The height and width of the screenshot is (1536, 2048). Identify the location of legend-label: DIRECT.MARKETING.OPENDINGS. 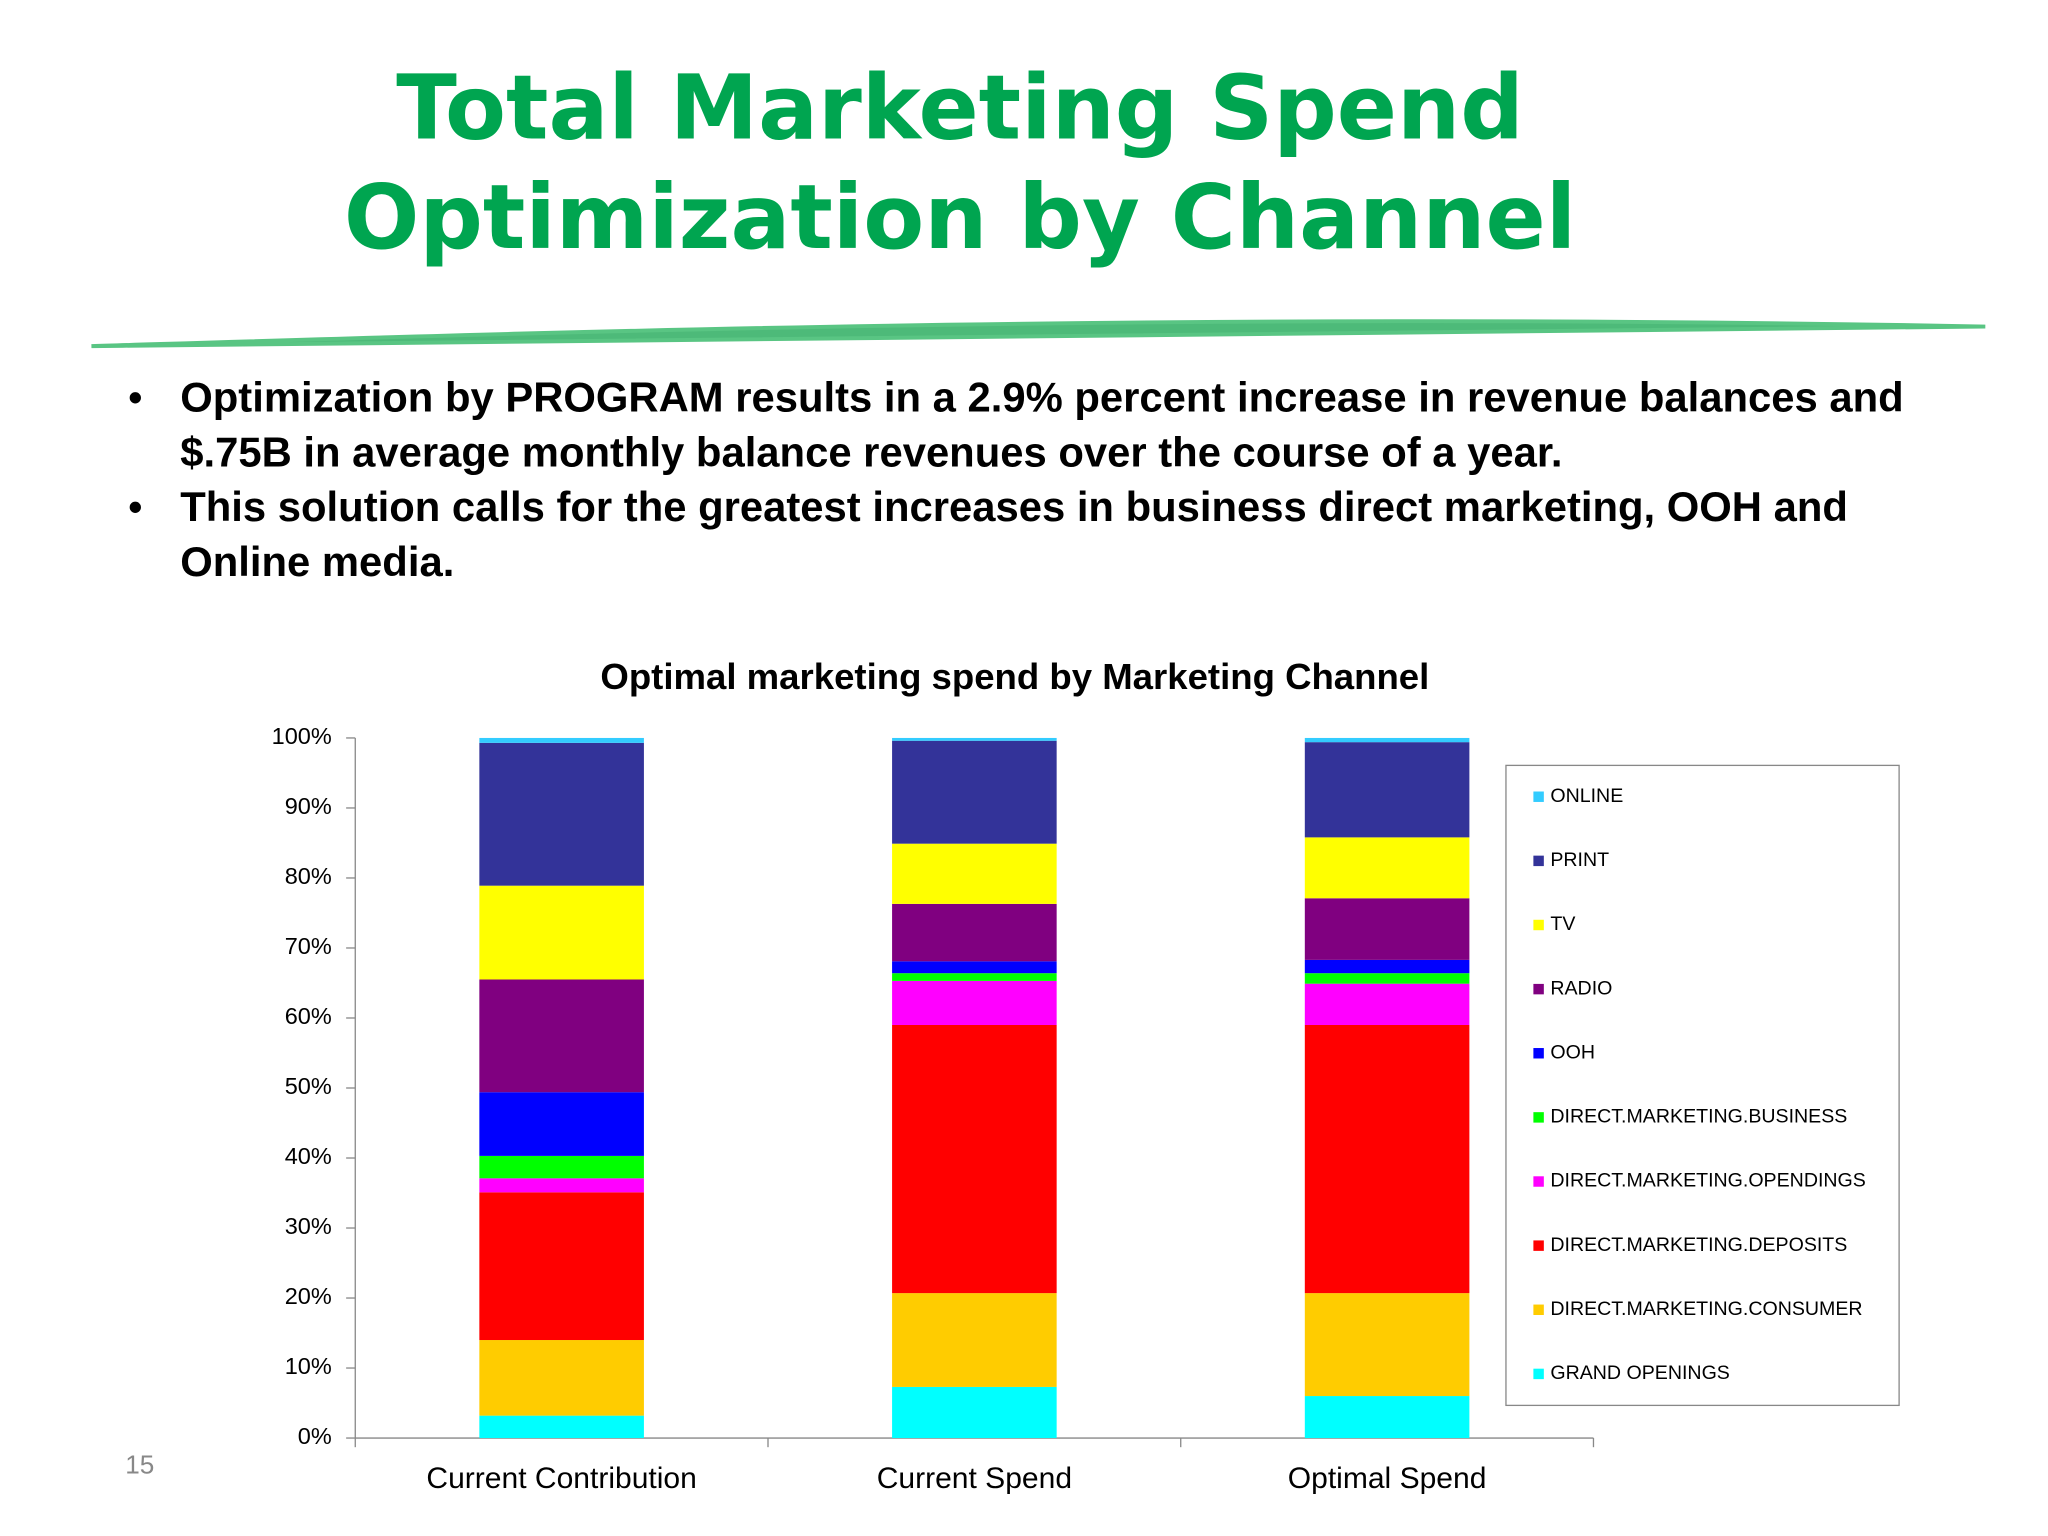
(1707, 1181).